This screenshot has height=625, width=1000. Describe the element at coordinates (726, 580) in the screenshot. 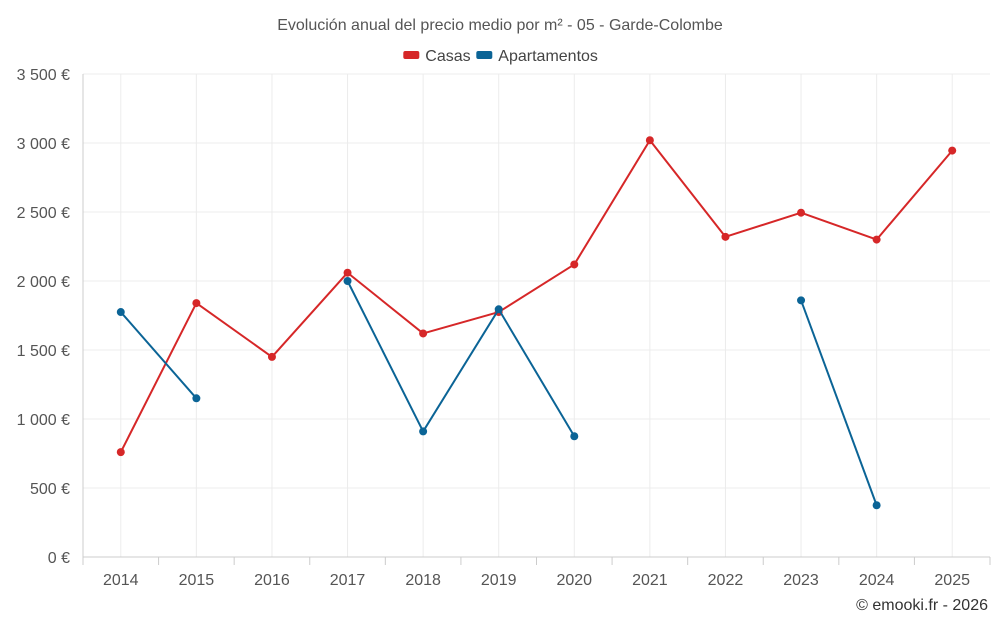

I see `x-tick-label: 2022` at that location.